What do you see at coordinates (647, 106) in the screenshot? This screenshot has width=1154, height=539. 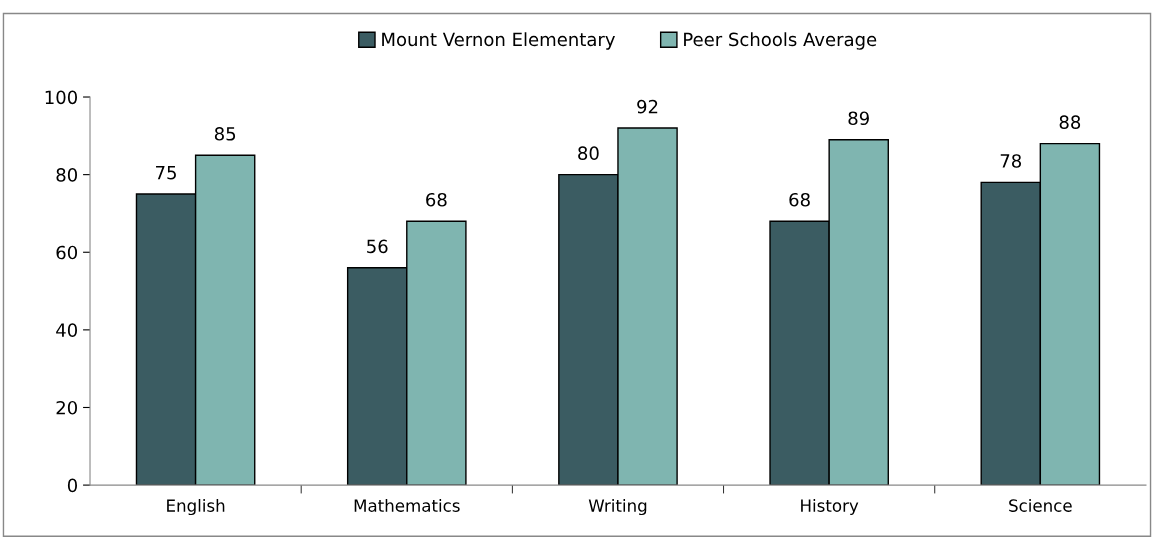 I see `data-label: 92` at bounding box center [647, 106].